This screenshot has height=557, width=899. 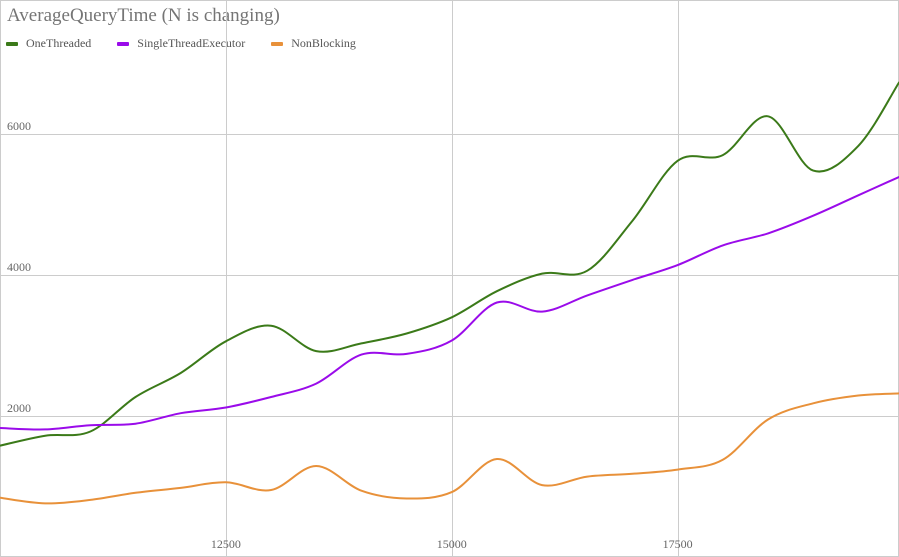 I want to click on legend-swatch-nonblocking, so click(x=277, y=43).